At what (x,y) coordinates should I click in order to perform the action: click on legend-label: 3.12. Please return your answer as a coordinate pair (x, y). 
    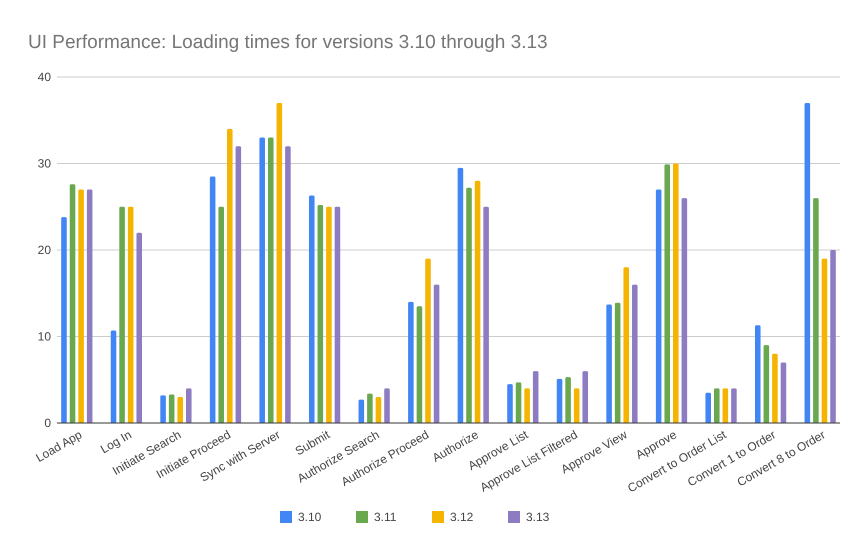
    Looking at the image, I should click on (462, 517).